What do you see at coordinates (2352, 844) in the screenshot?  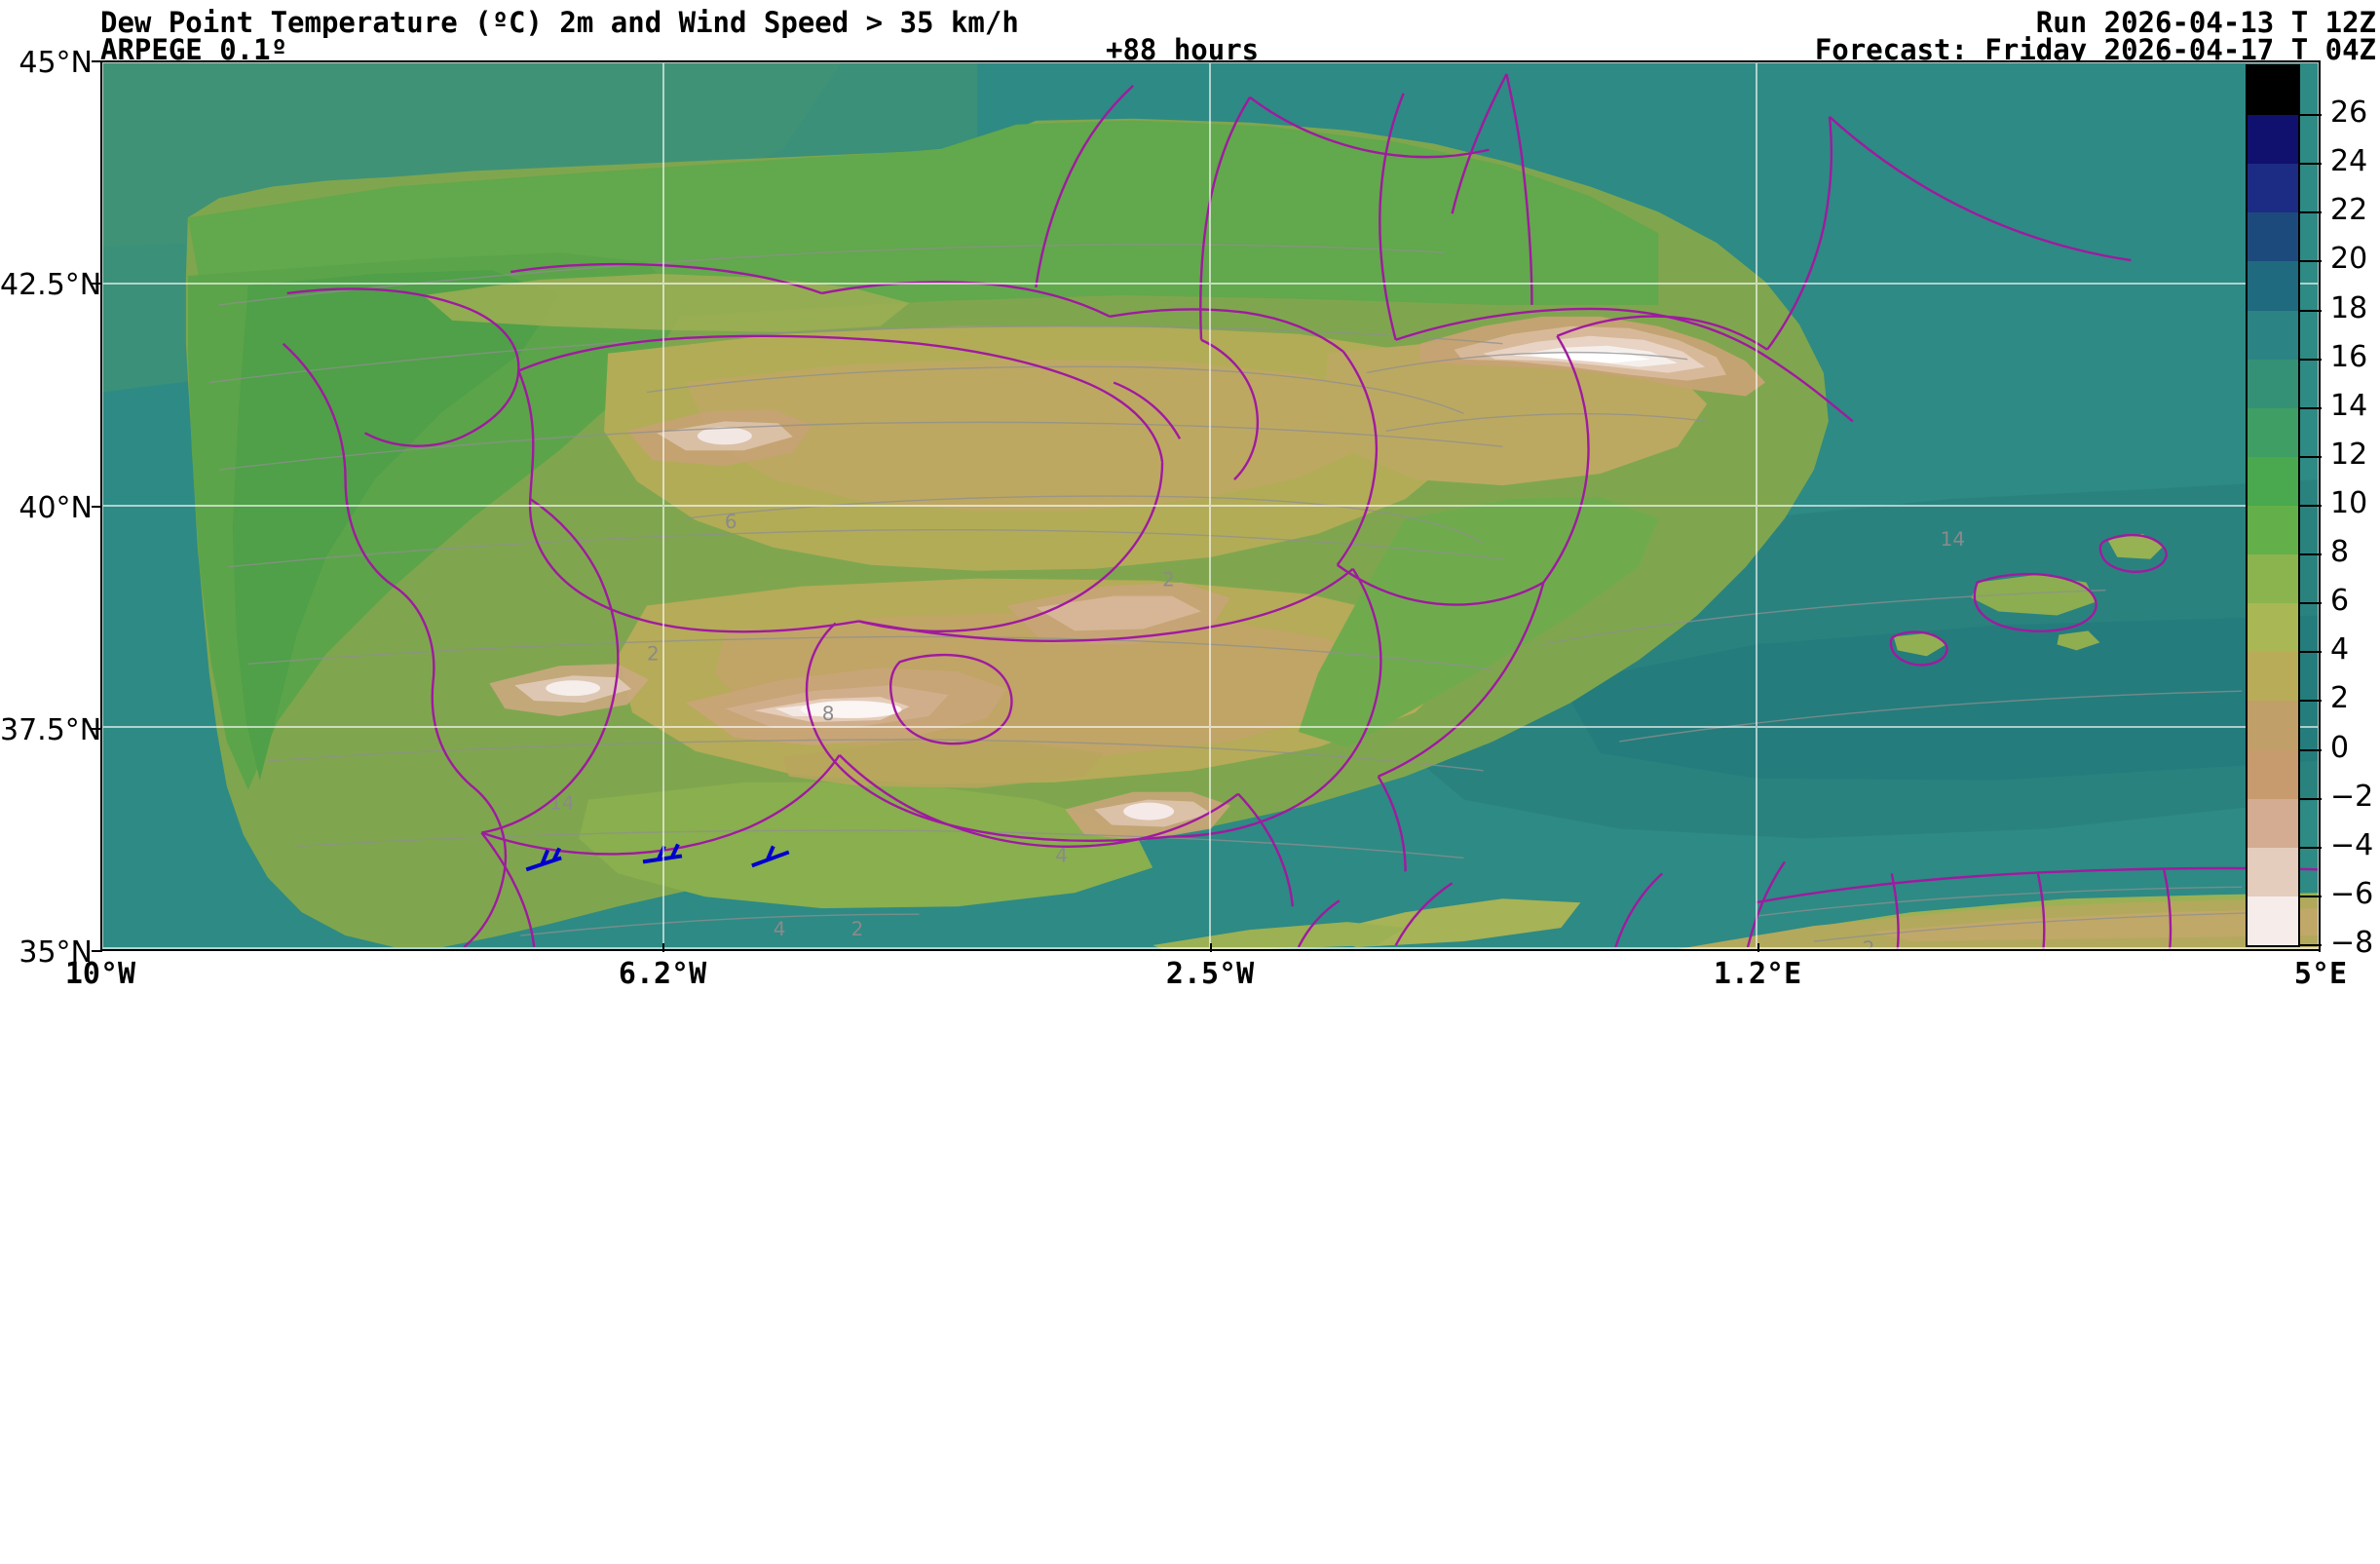 I see `colorbar-tick-label: −4` at bounding box center [2352, 844].